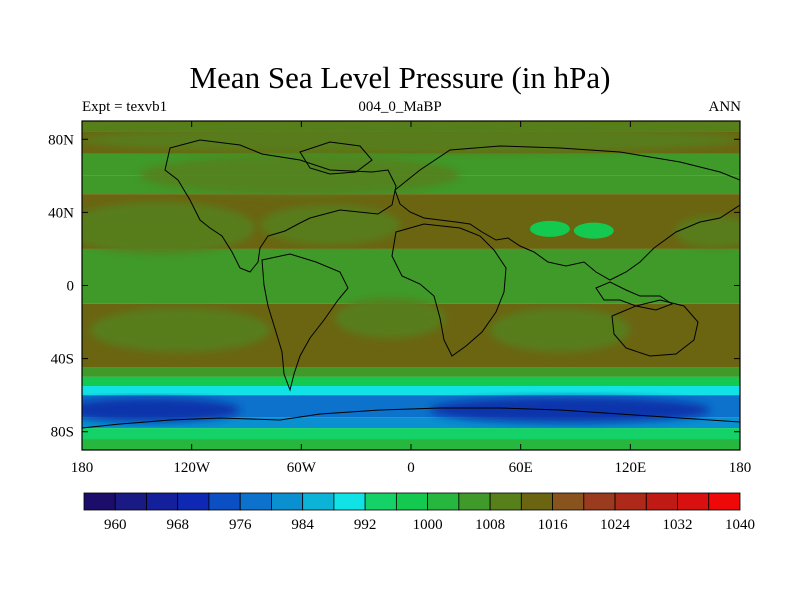 The width and height of the screenshot is (800, 600). Describe the element at coordinates (390, 318) in the screenshot. I see `high-cell-south-atlantic` at that location.